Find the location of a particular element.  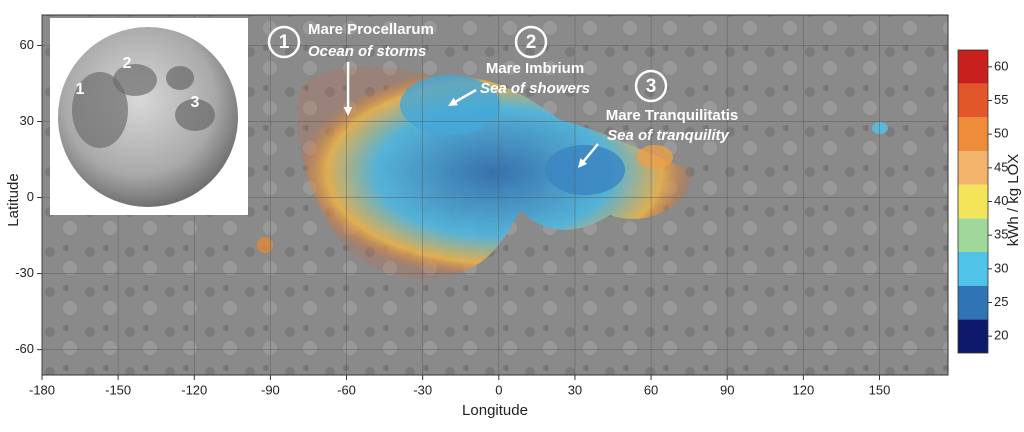

colorbar-tick-label: 30 is located at coordinates (1001, 267).